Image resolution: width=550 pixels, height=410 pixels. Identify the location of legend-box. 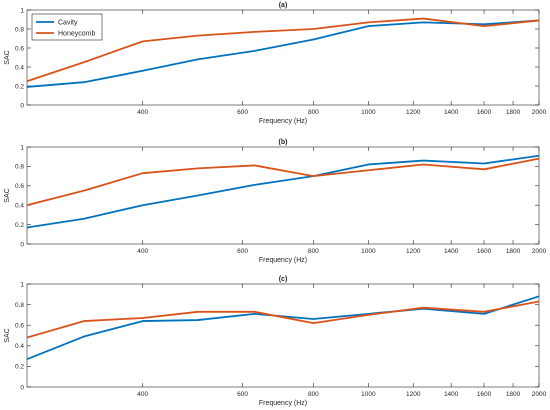
(67, 27).